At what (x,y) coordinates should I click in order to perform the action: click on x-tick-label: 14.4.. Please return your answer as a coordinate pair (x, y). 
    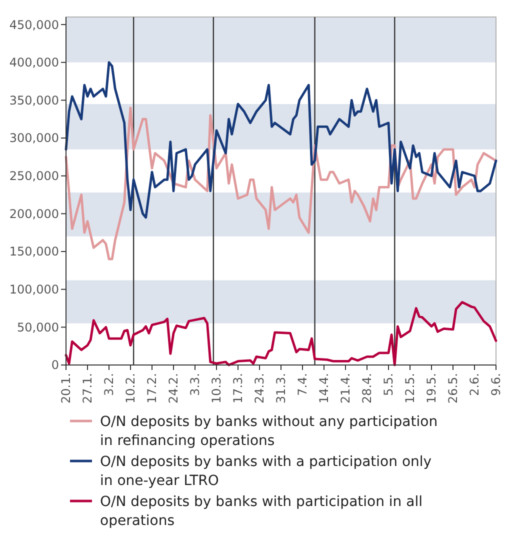
    Looking at the image, I should click on (324, 388).